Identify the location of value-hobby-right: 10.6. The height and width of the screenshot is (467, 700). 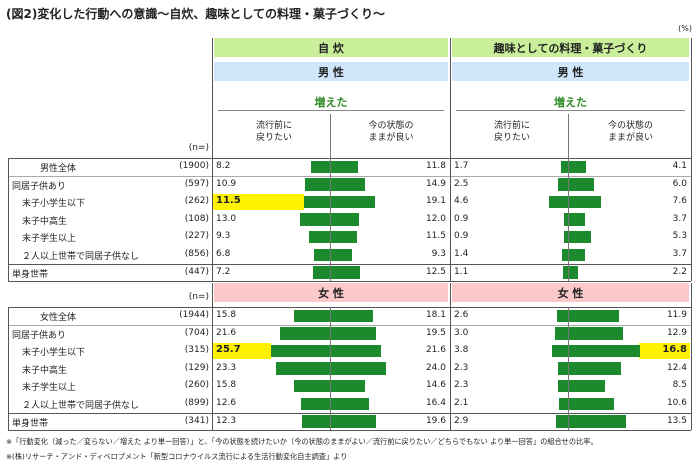
(676, 403).